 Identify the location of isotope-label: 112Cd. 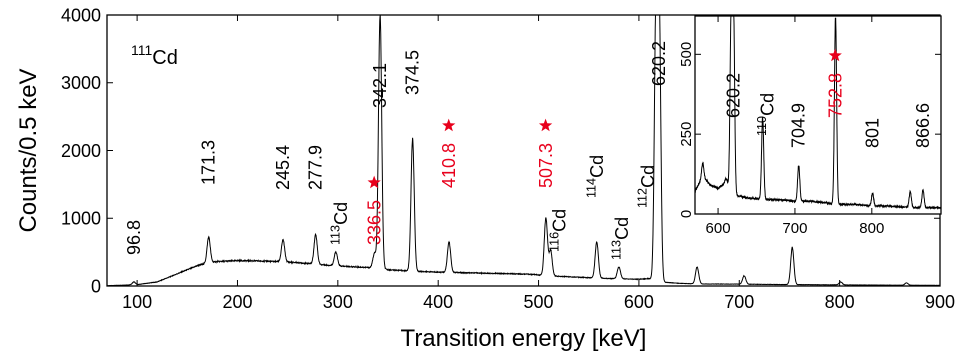
(647, 186).